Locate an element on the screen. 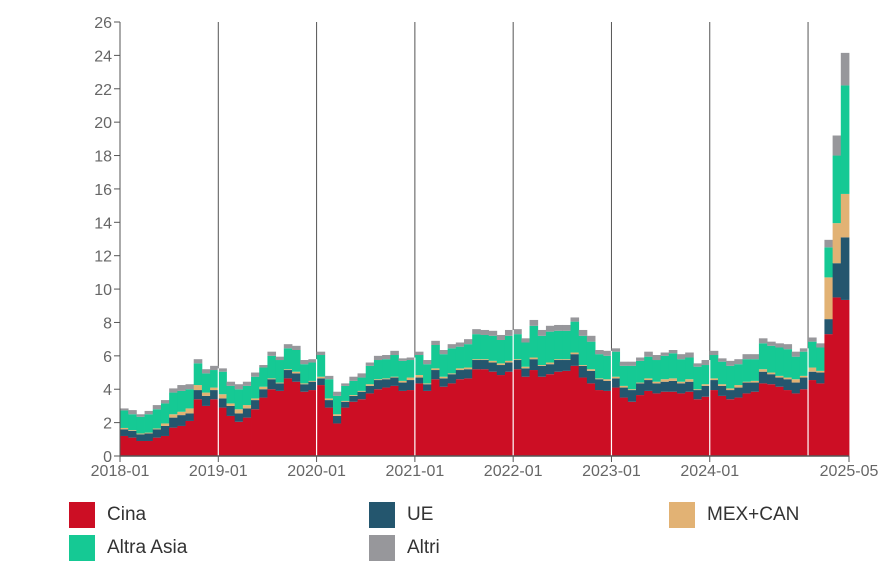 The width and height of the screenshot is (888, 575). y-tick-label: 4 is located at coordinates (107, 390).